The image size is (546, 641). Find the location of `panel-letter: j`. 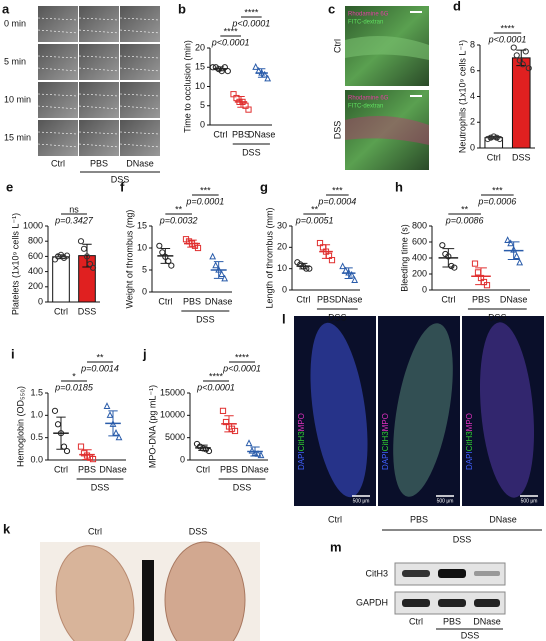

panel-letter: j is located at coordinates (144, 353).